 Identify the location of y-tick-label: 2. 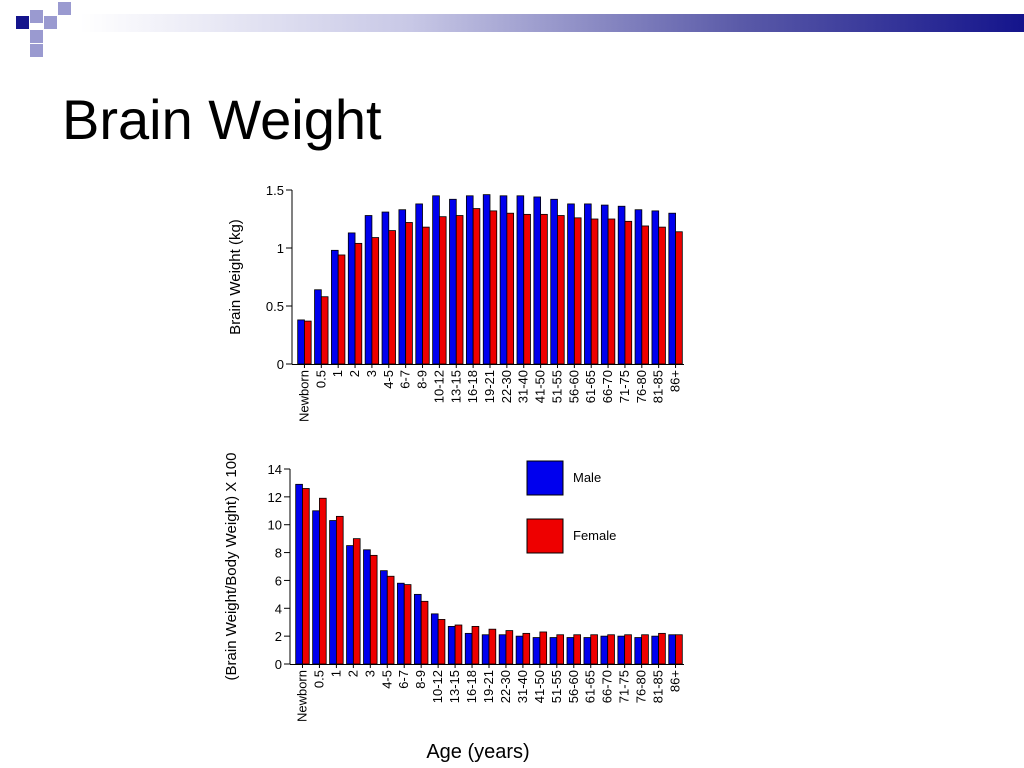
(278, 636).